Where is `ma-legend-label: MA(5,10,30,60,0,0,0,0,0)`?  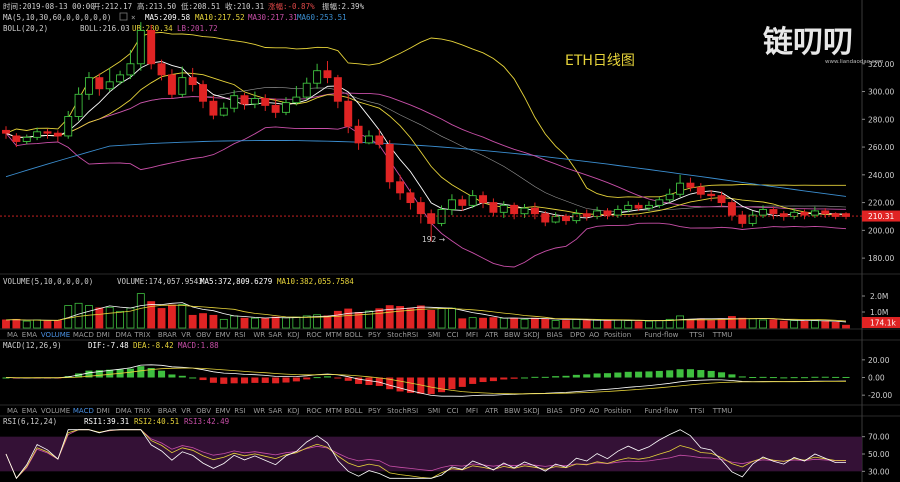 ma-legend-label: MA(5,10,30,60,0,0,0,0,0) is located at coordinates (57, 17).